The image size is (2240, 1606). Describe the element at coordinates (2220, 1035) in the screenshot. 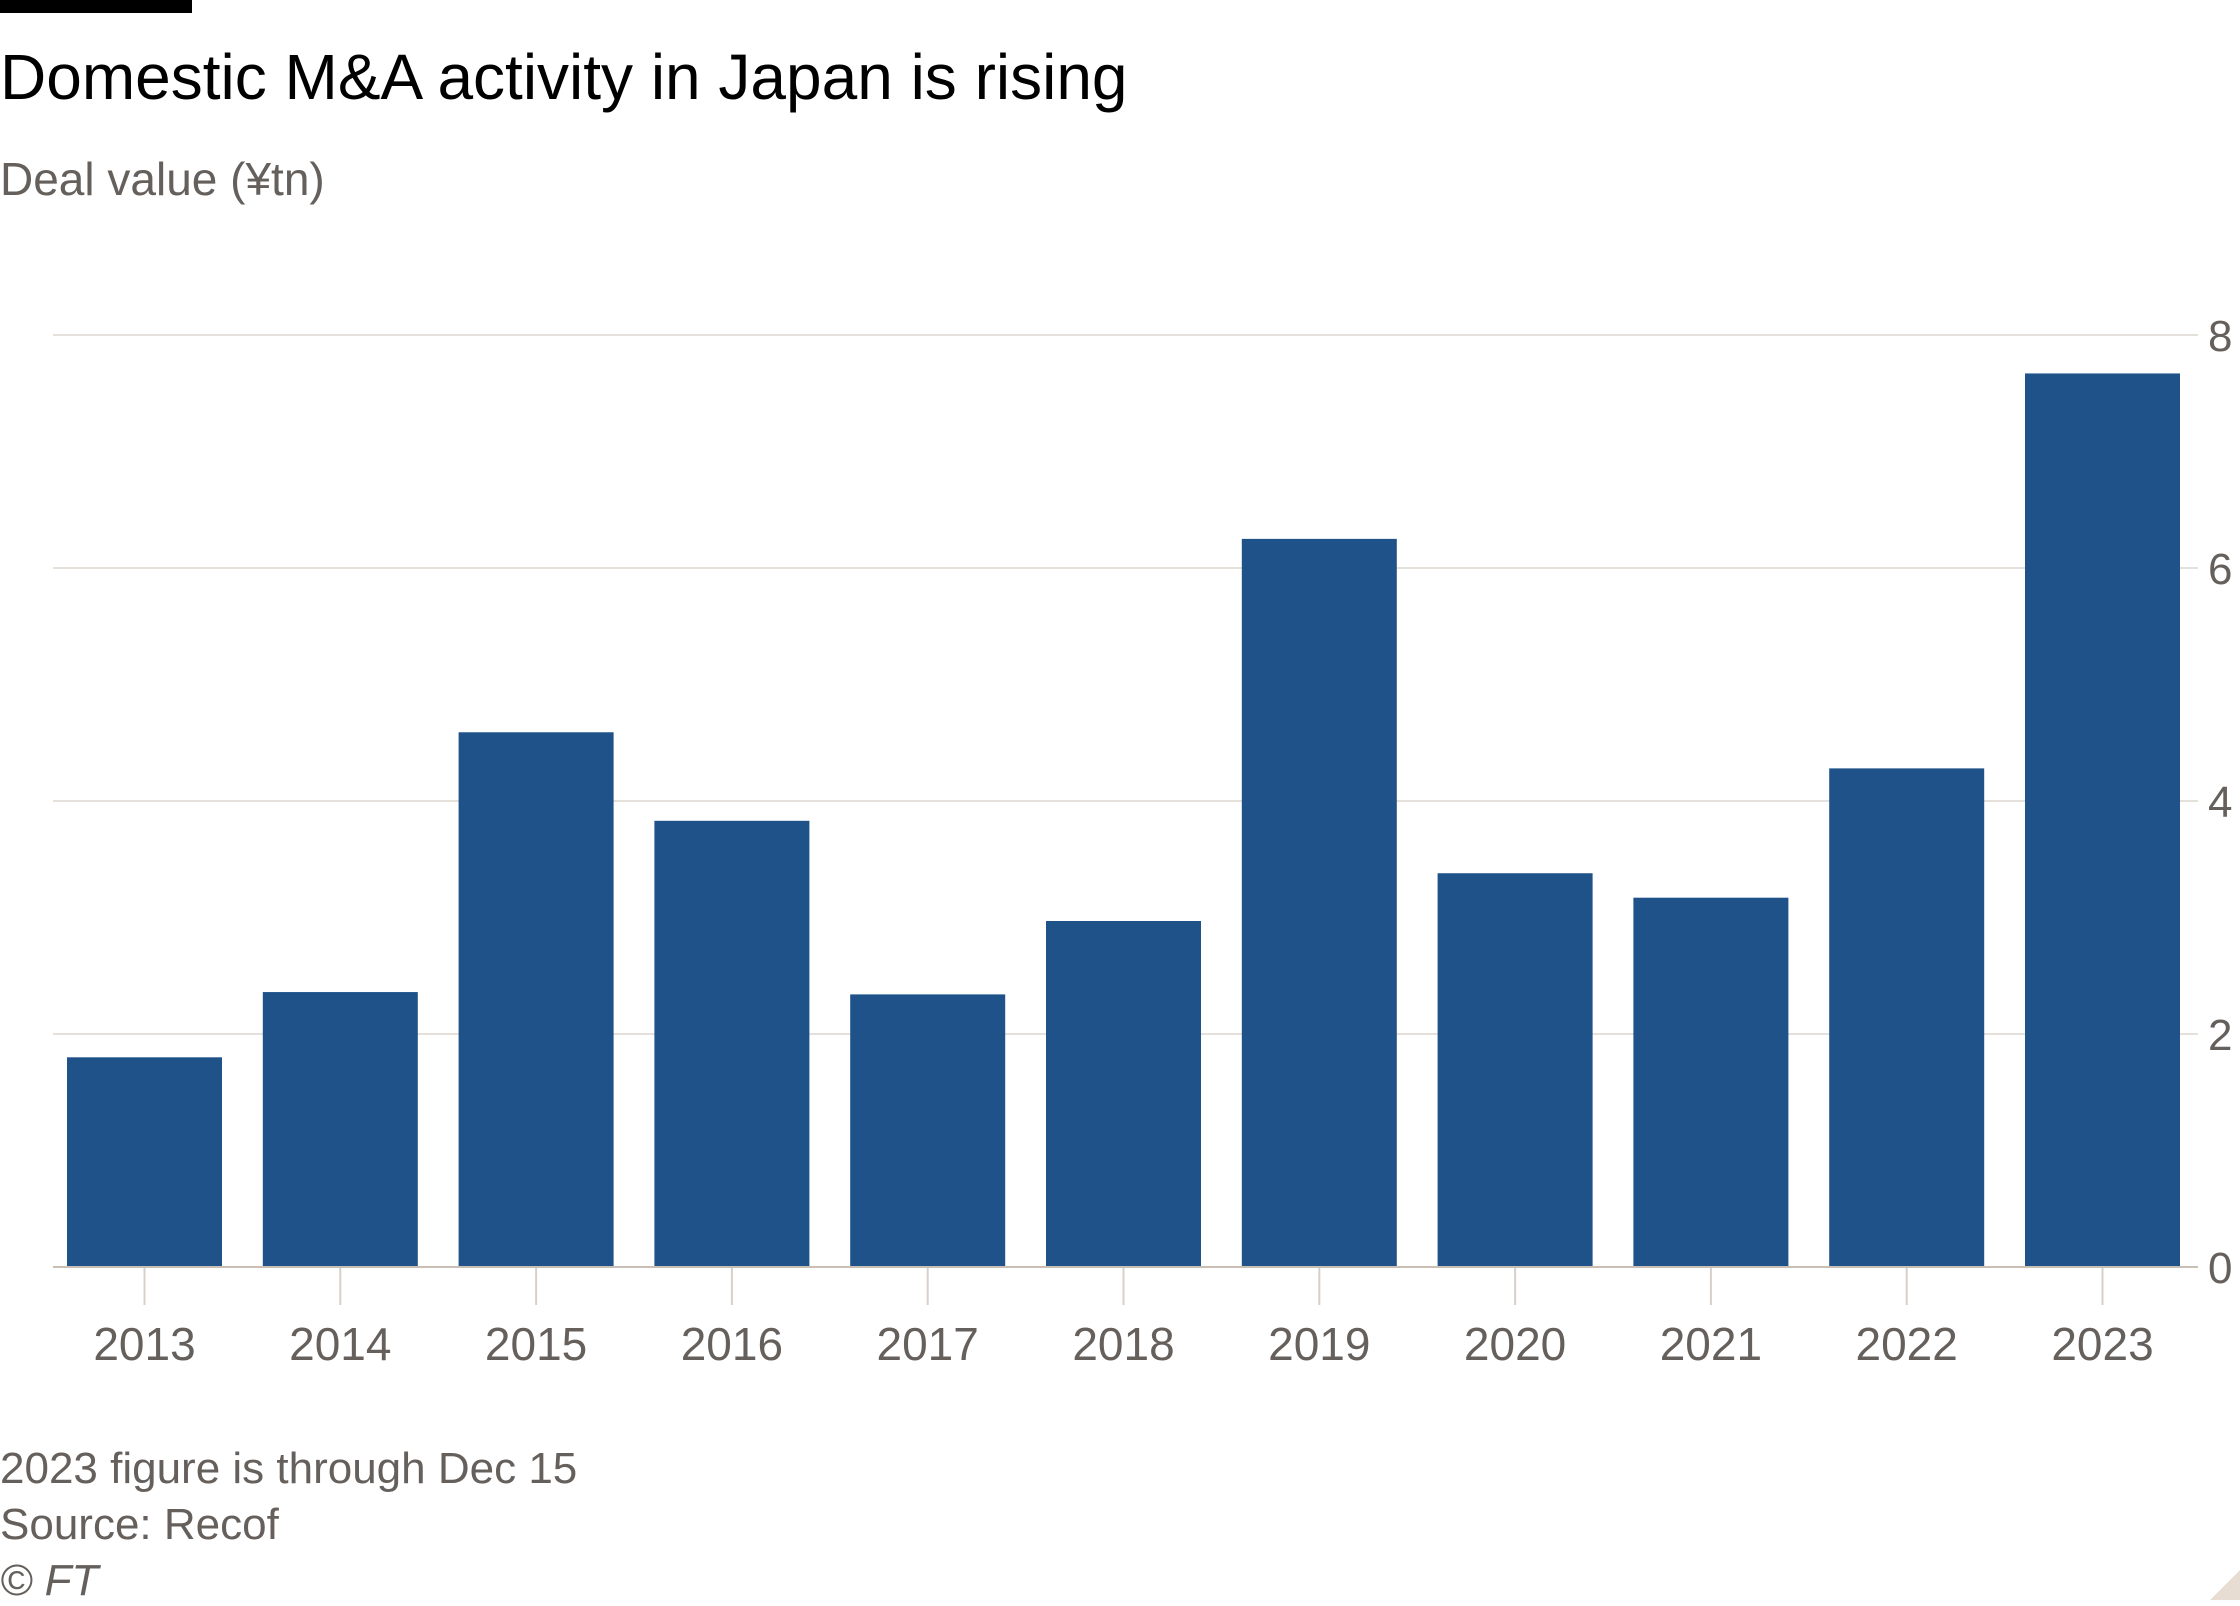

I see `y-tick-label: 2` at that location.